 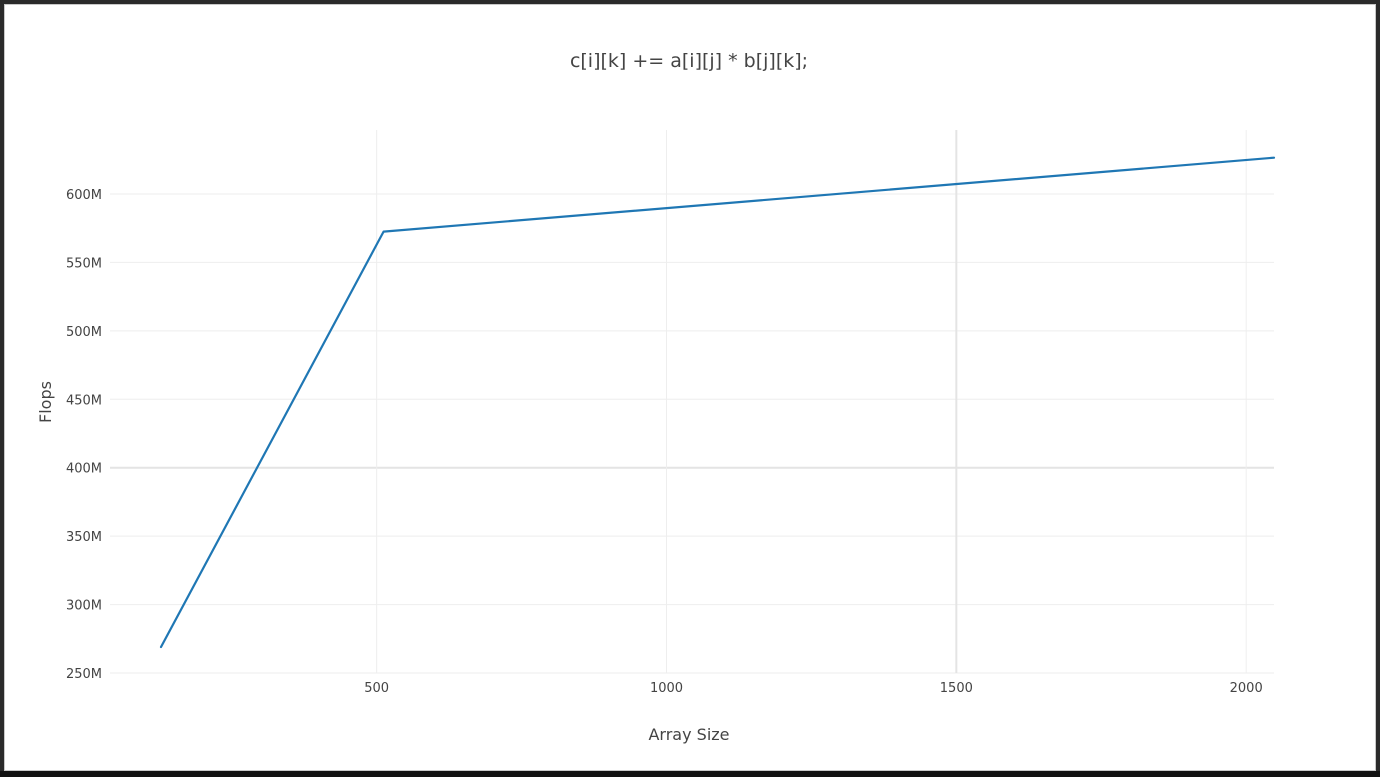 What do you see at coordinates (84, 674) in the screenshot?
I see `y-tick-label: 250M` at bounding box center [84, 674].